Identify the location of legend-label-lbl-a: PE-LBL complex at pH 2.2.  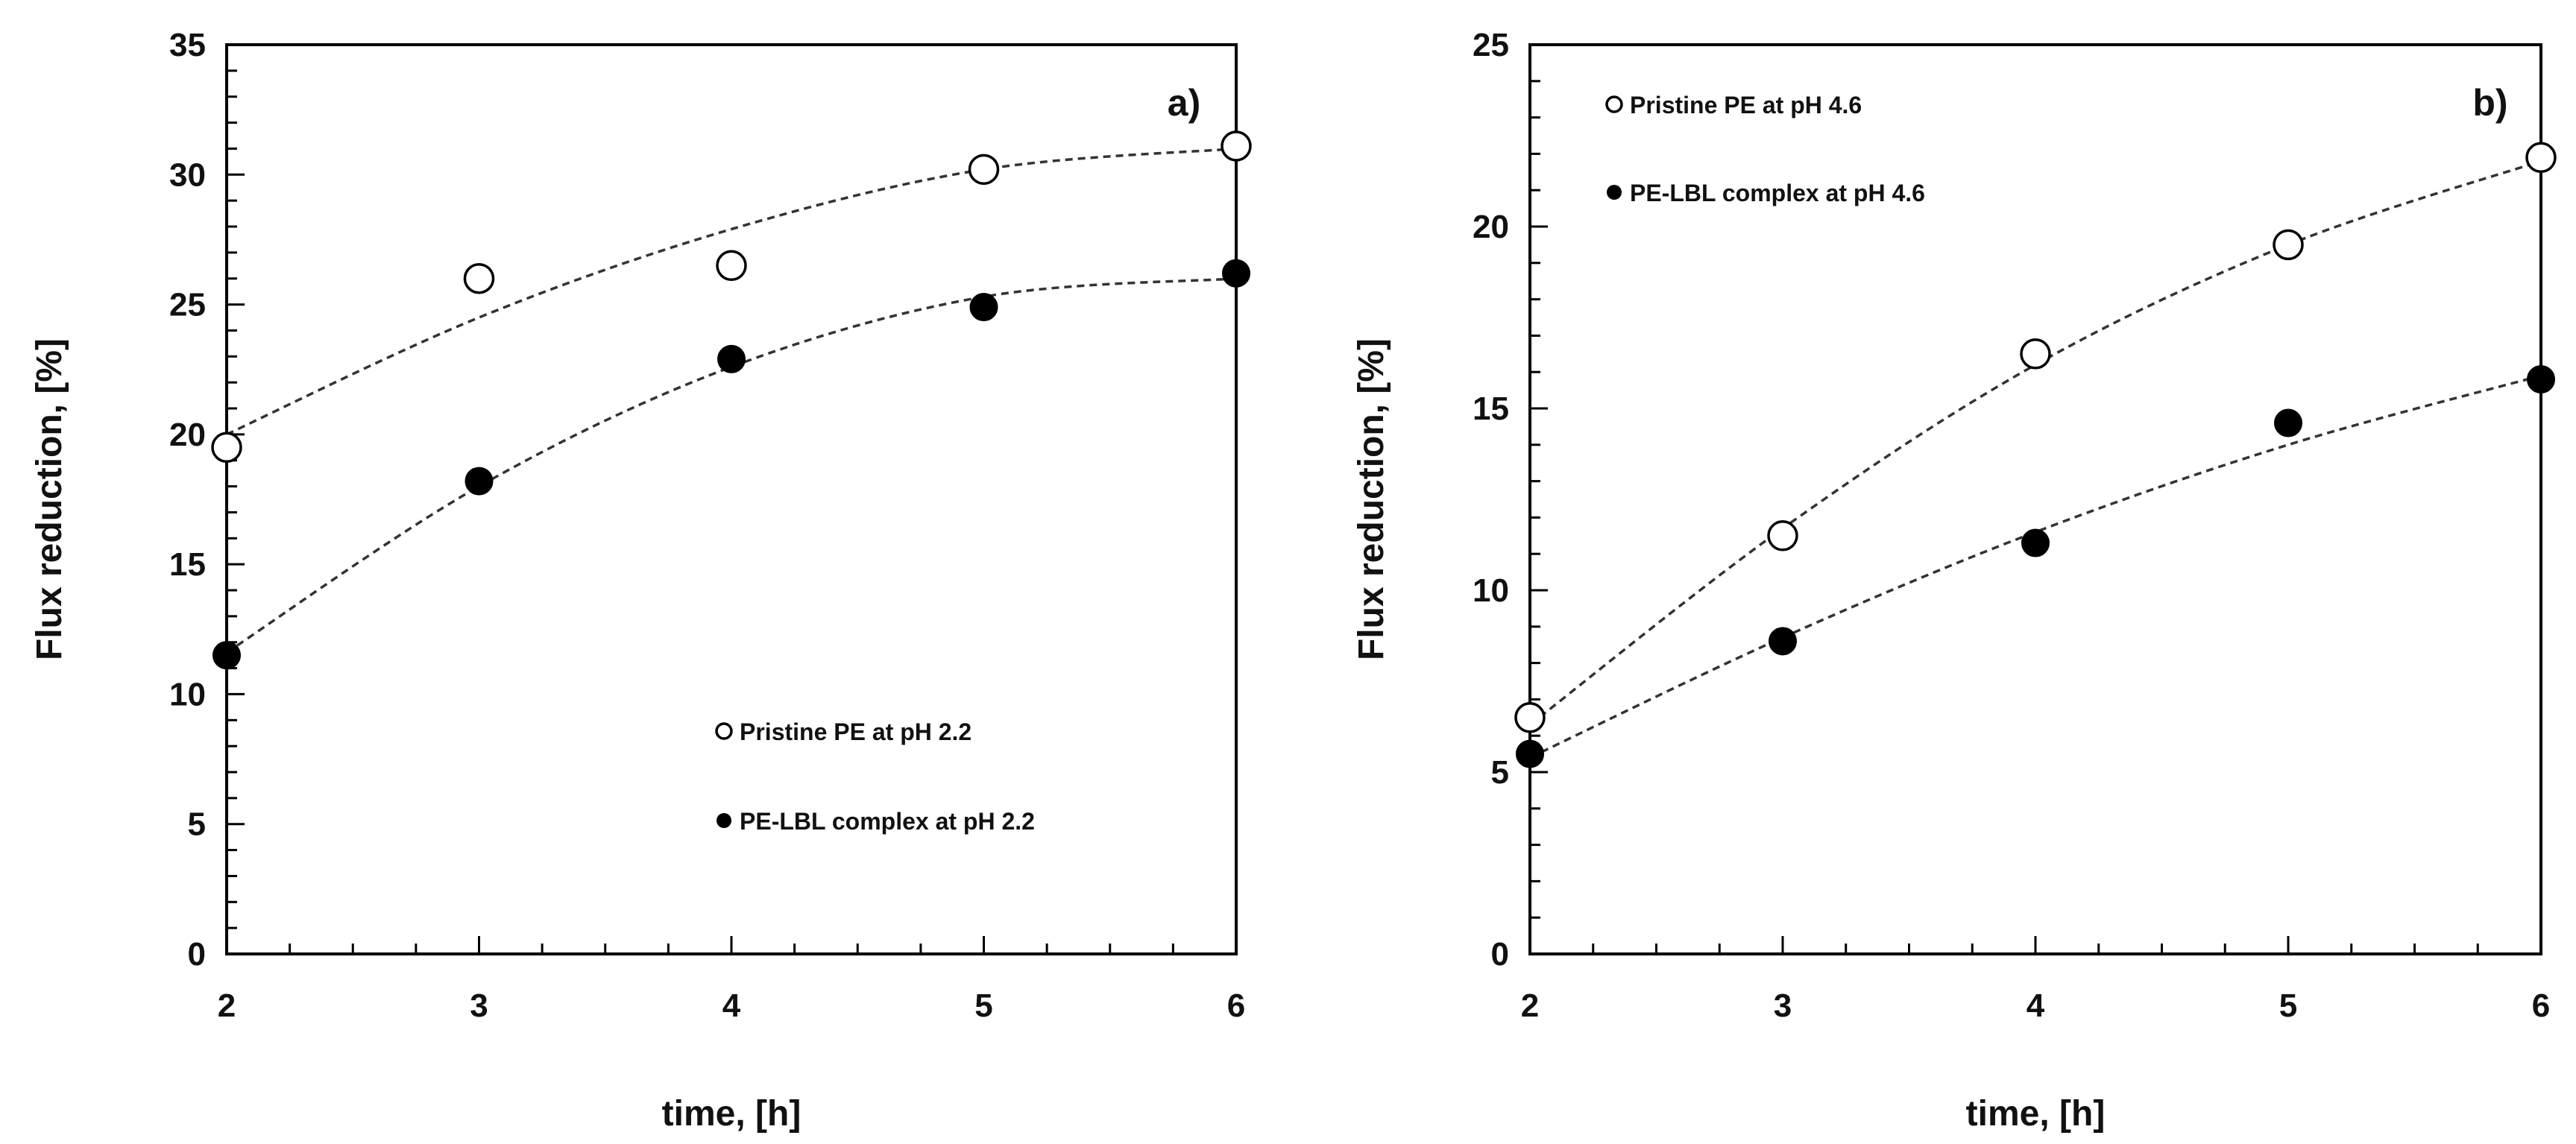
(887, 821).